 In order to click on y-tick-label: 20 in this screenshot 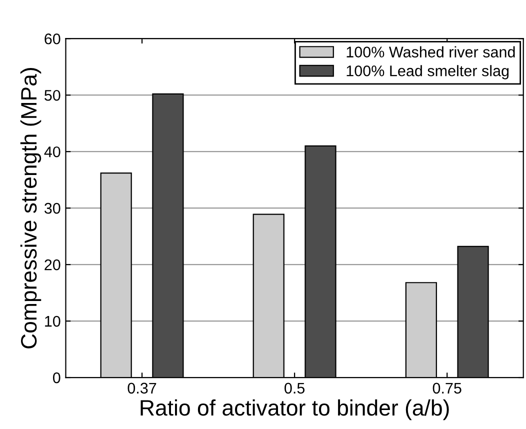, I will do `click(52, 264)`.